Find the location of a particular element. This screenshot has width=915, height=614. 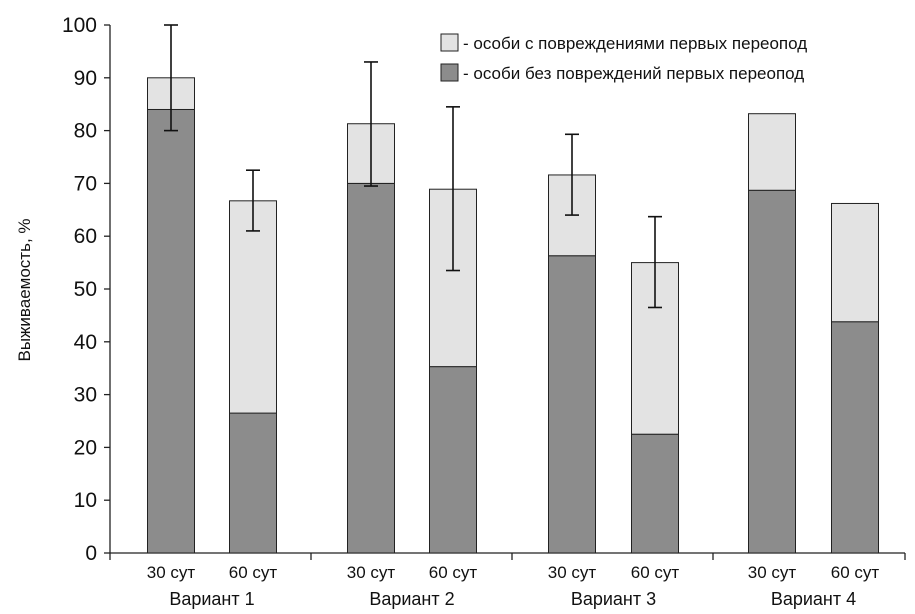

y-tick-label: 30 is located at coordinates (85, 395).